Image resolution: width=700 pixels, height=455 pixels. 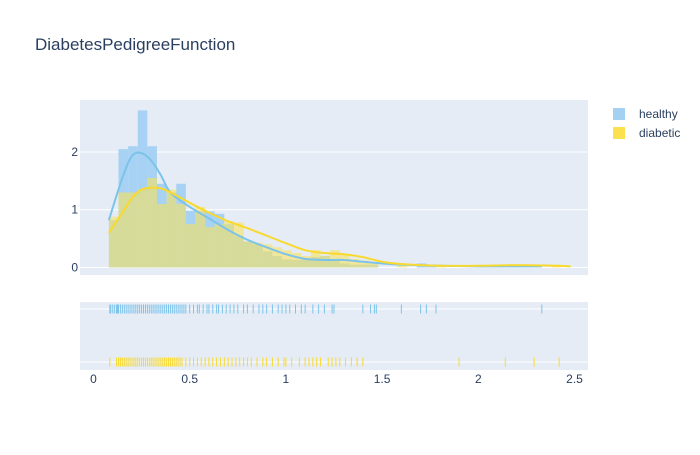 I want to click on x-tick-label: 2, so click(x=478, y=379).